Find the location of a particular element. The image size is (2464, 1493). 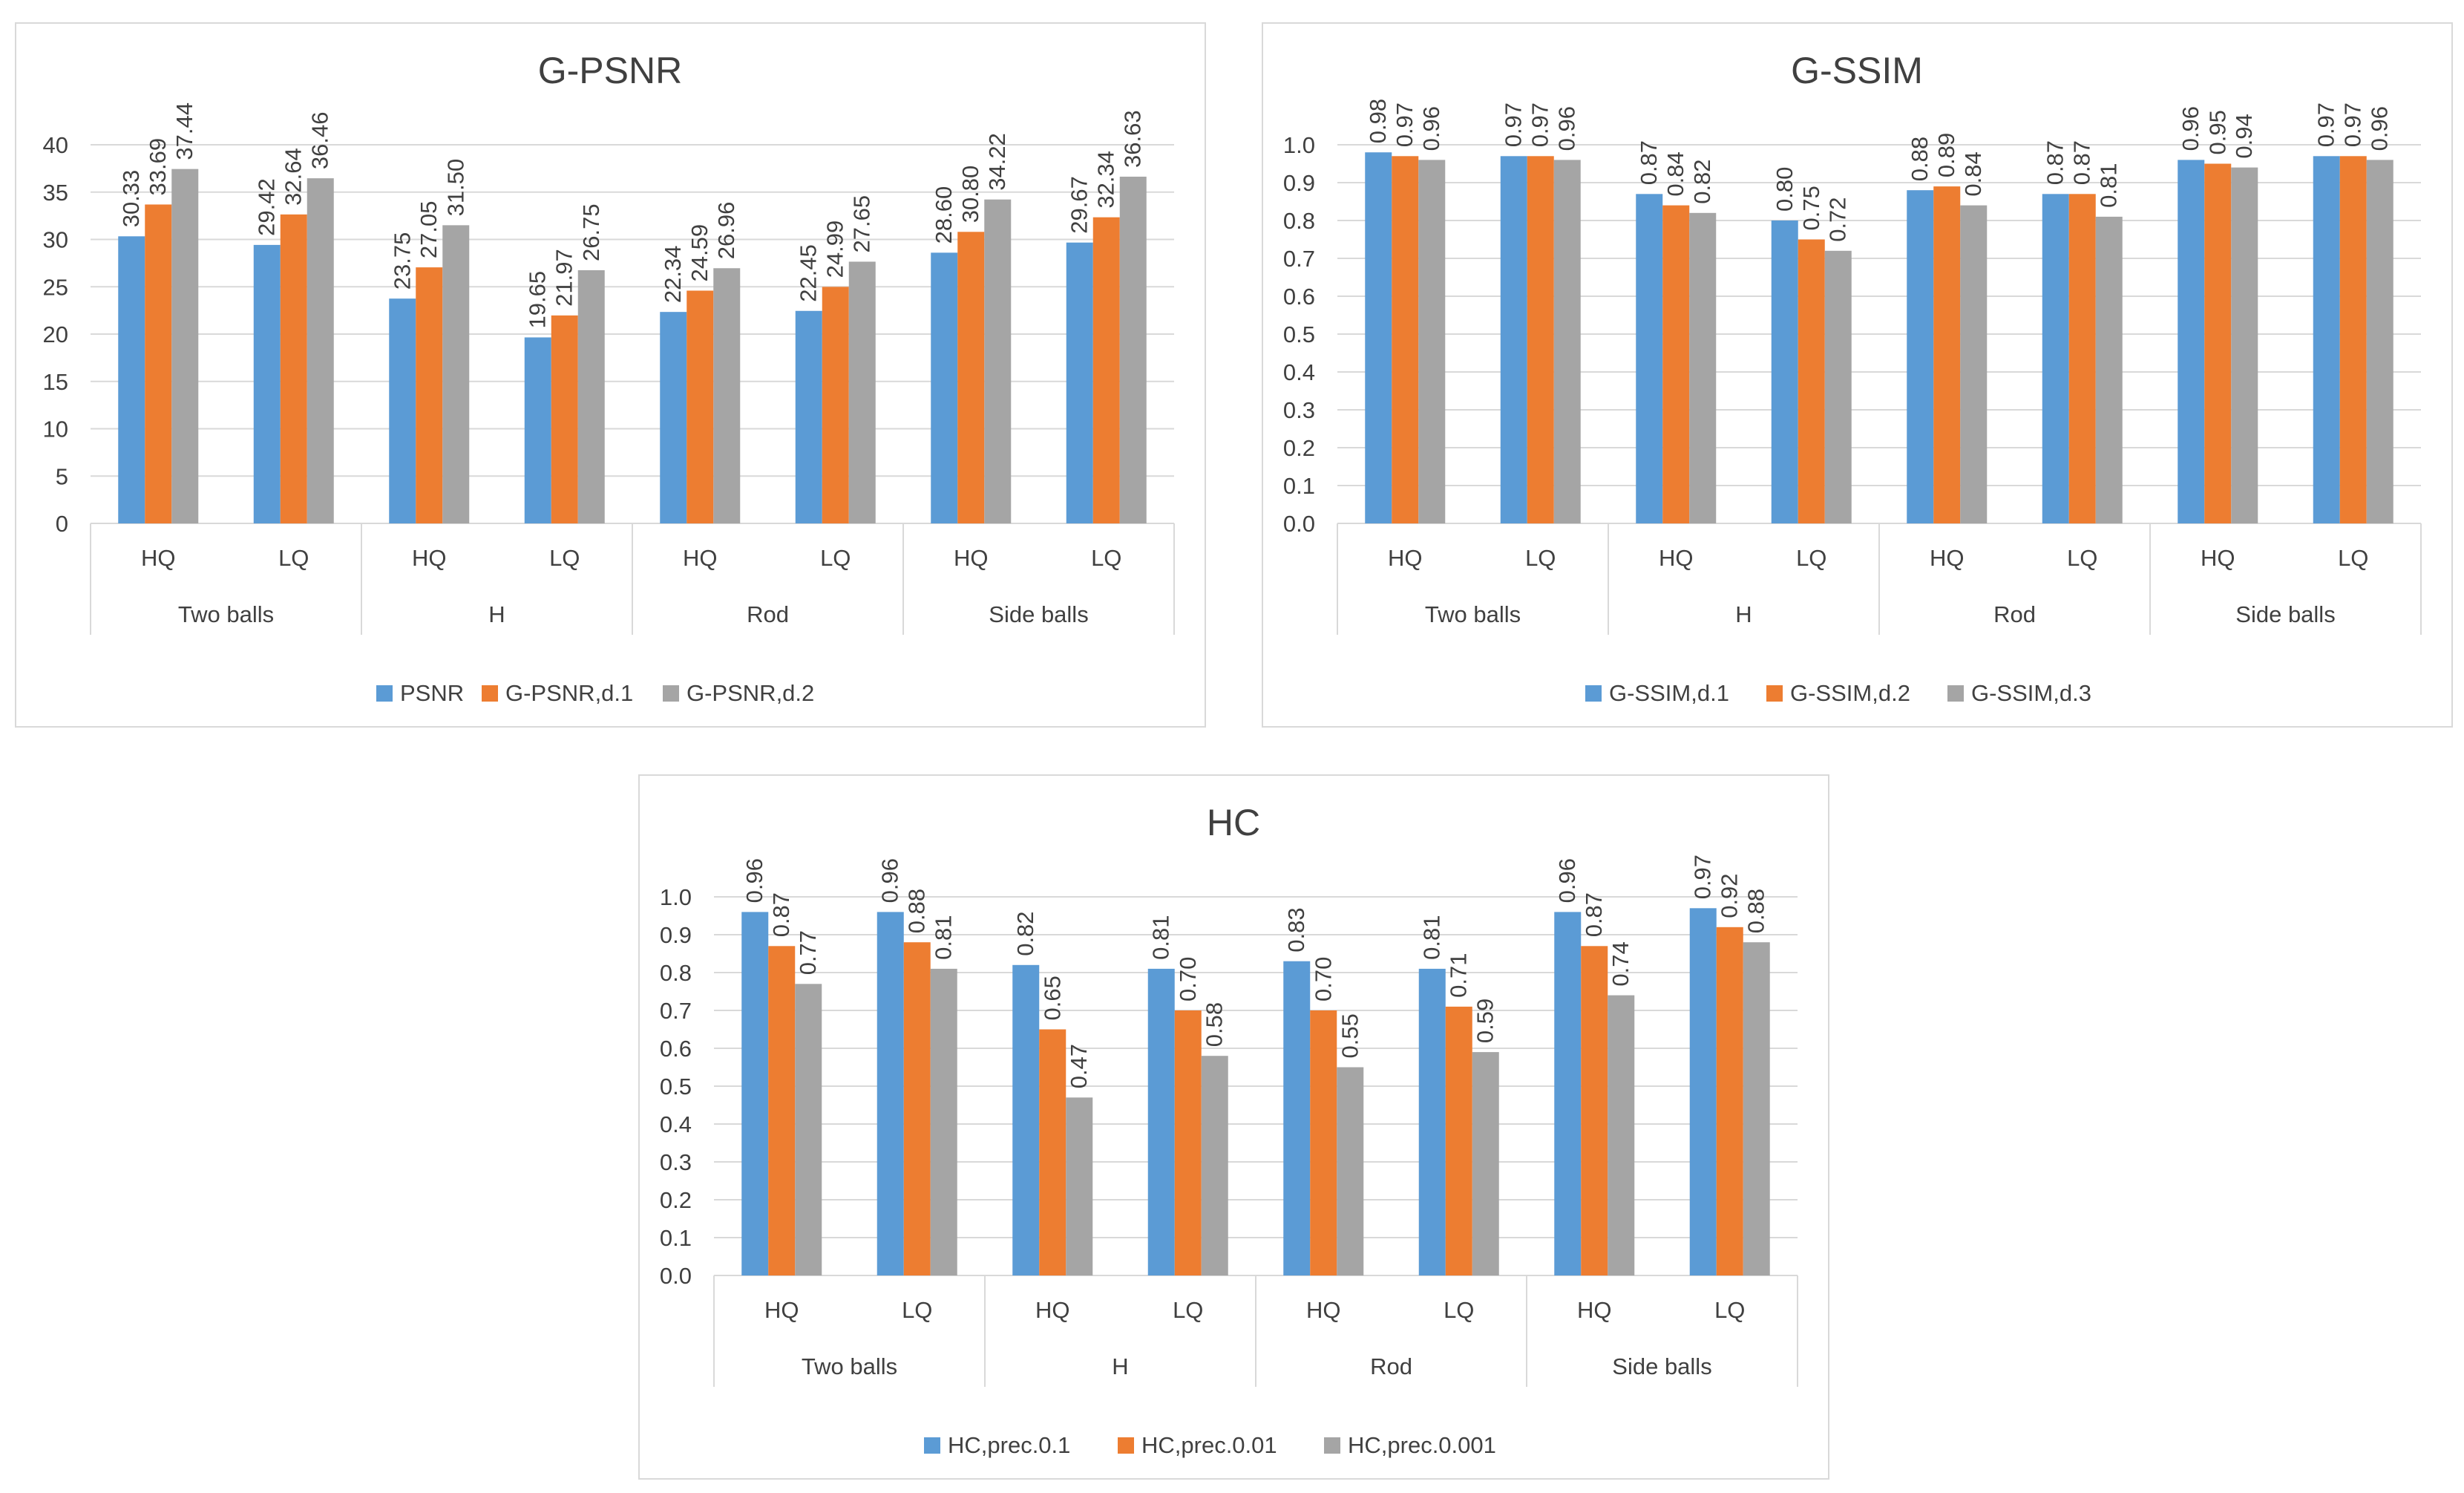

data-label: 37.44 is located at coordinates (184, 131).